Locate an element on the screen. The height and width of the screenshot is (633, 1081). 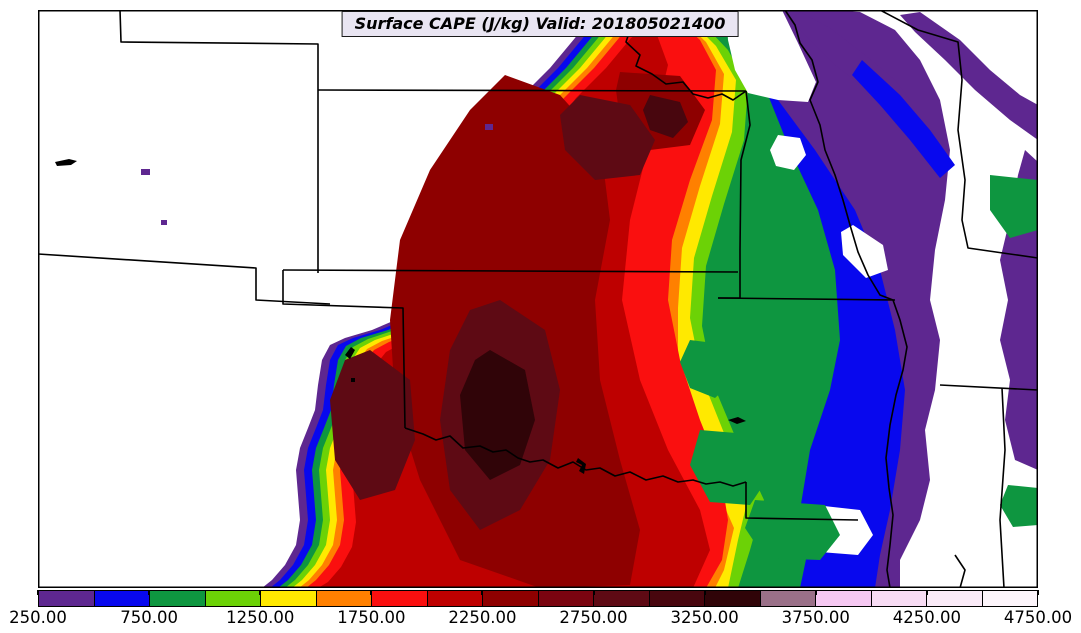
green-patch-arkansas-b is located at coordinates (792, 530).